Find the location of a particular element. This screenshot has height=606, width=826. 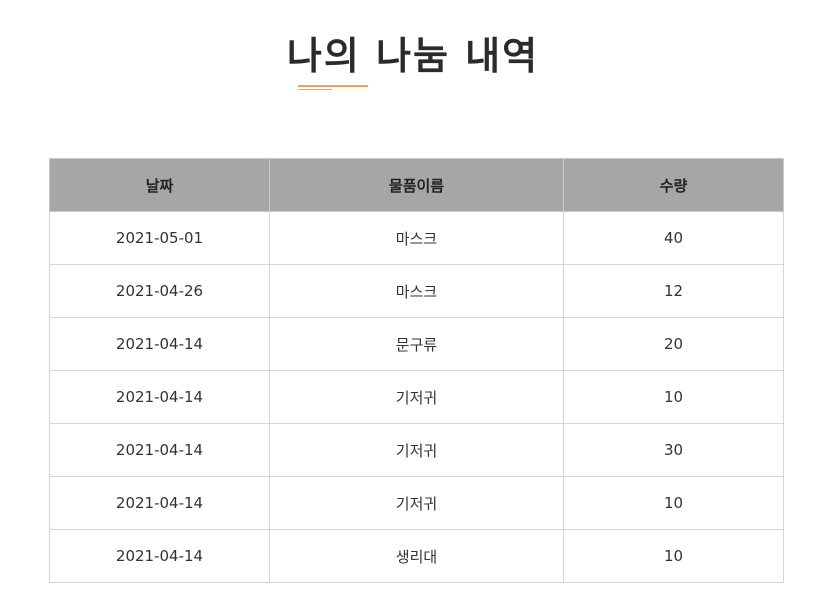

column-header-item-name: 물품이름 is located at coordinates (416, 185).